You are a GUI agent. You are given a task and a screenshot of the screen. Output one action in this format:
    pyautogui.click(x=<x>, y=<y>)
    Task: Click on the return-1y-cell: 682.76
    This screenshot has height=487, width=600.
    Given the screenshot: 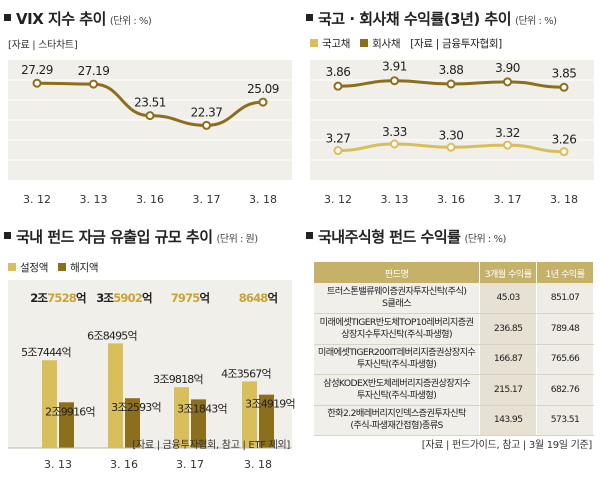 What is the action you would take?
    pyautogui.click(x=565, y=390)
    